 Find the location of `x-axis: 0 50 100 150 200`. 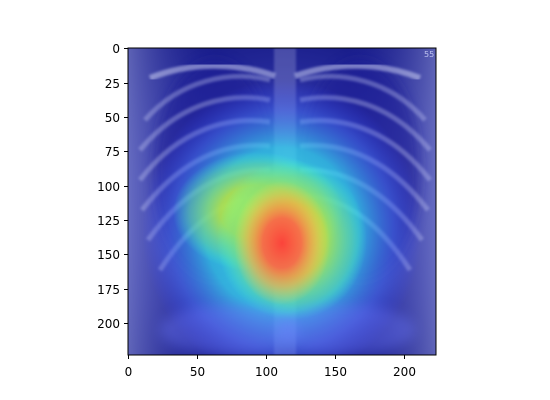

x-axis: 0 50 100 150 200 is located at coordinates (270, 367).